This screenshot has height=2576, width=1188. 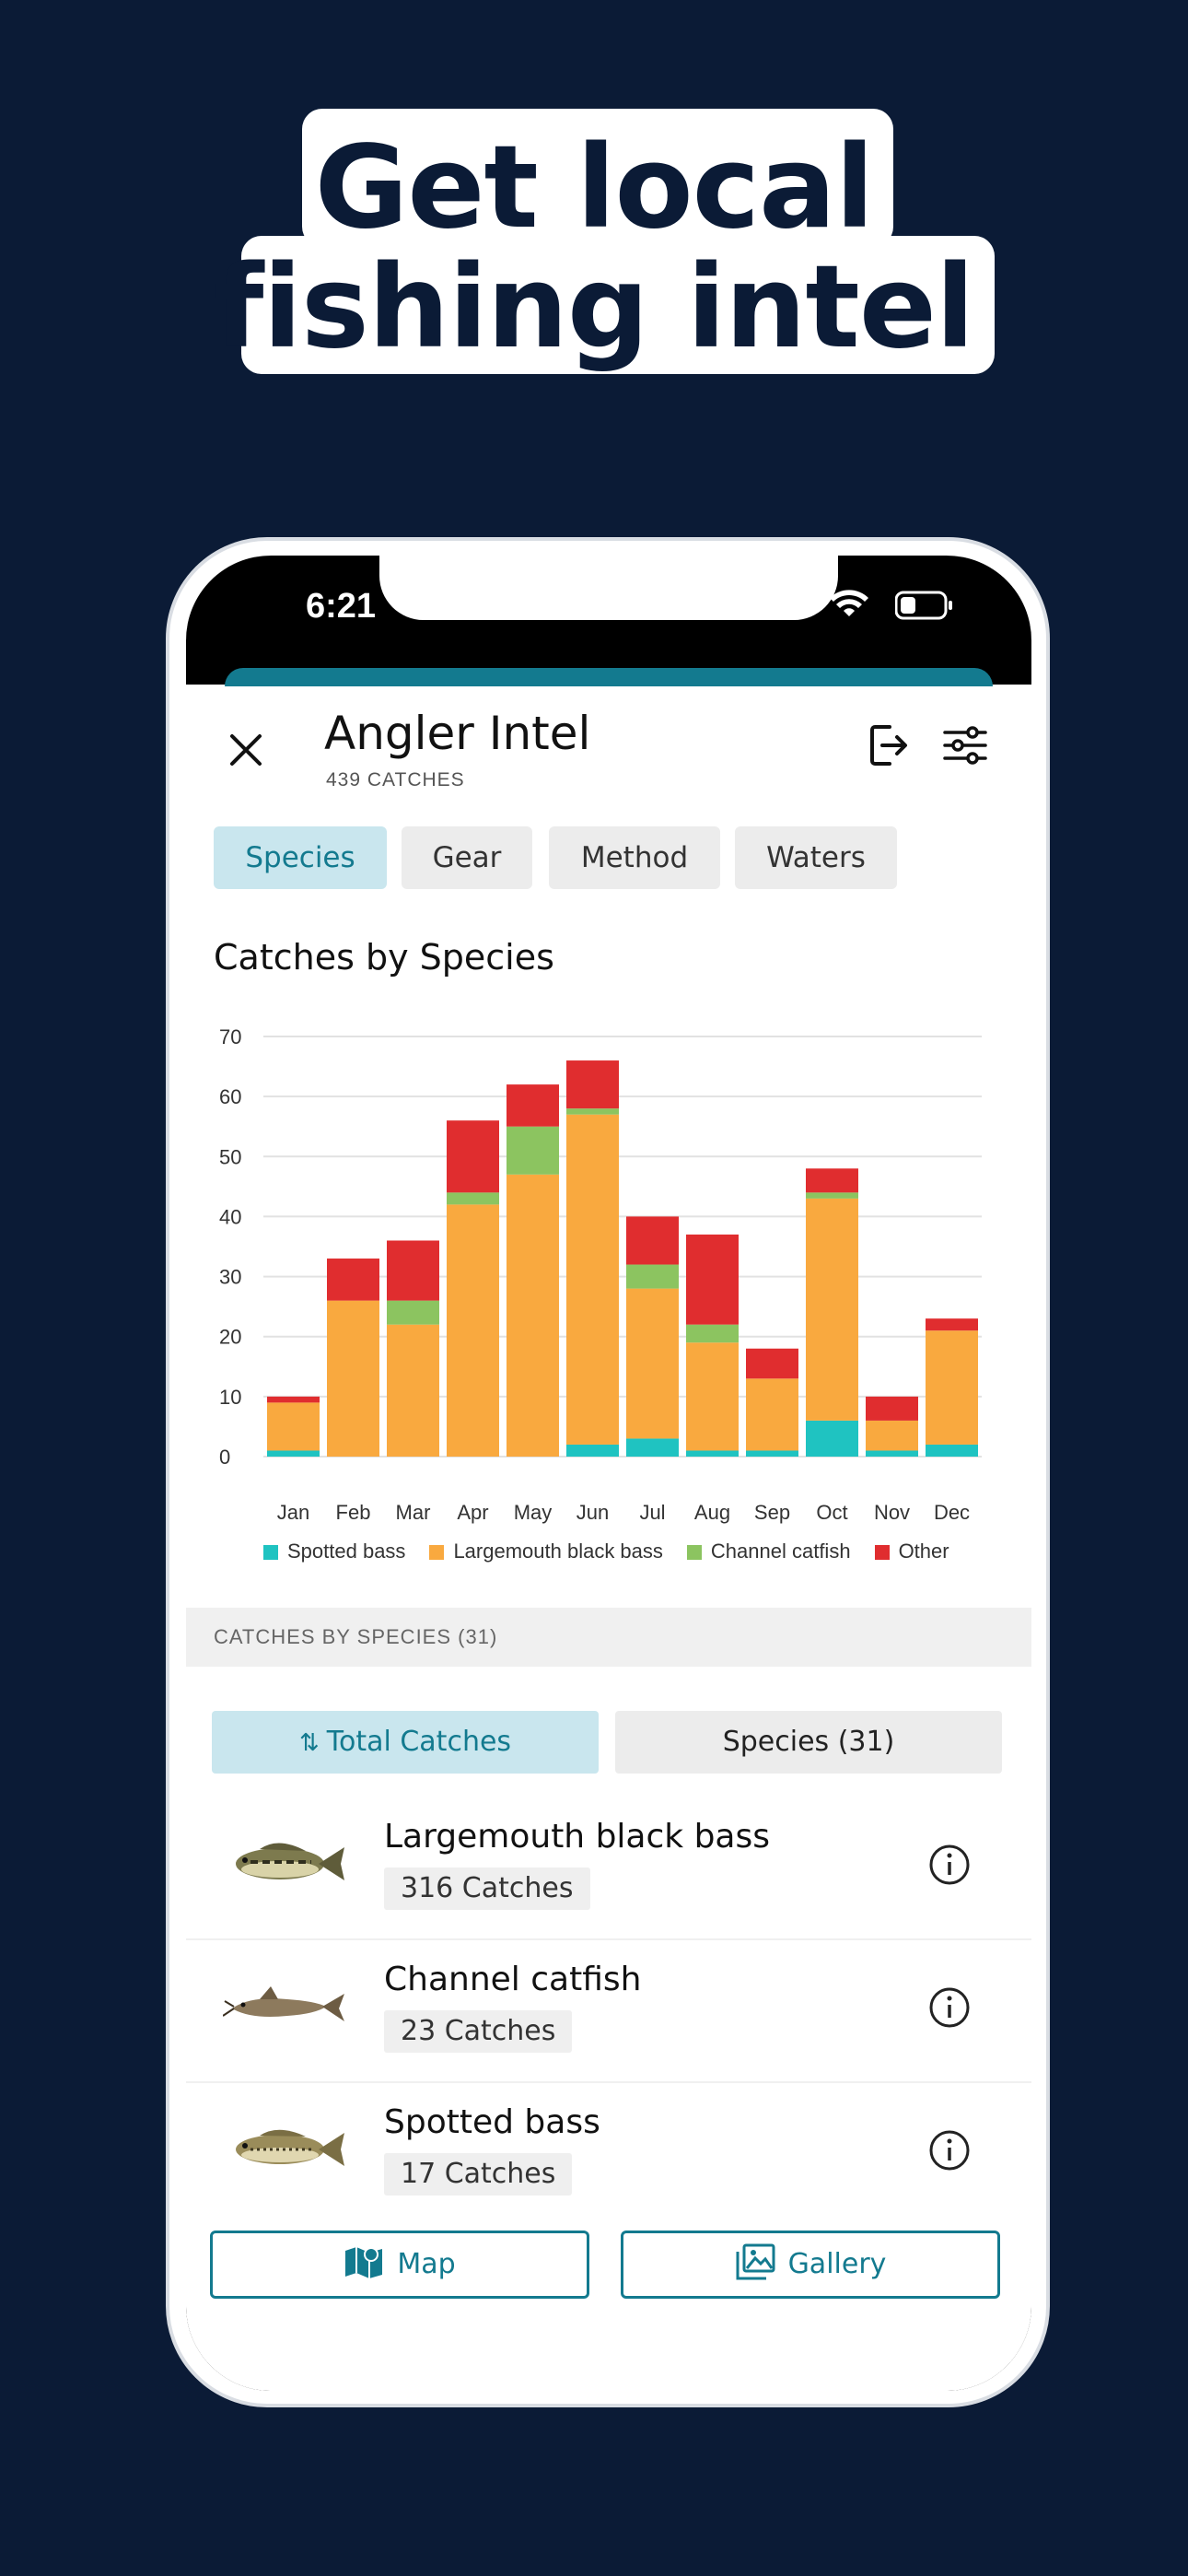 I want to click on species-name: Channel catfish, so click(x=513, y=1979).